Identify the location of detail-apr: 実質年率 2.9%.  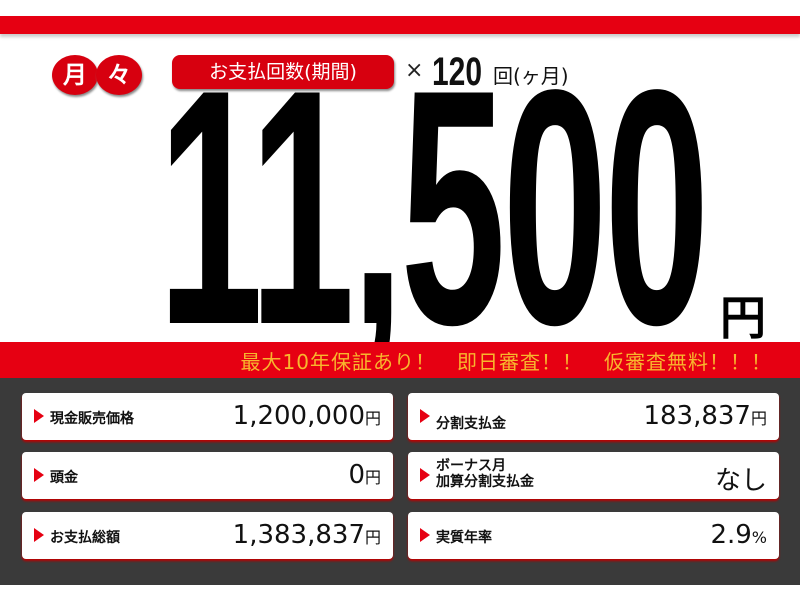
(593, 535).